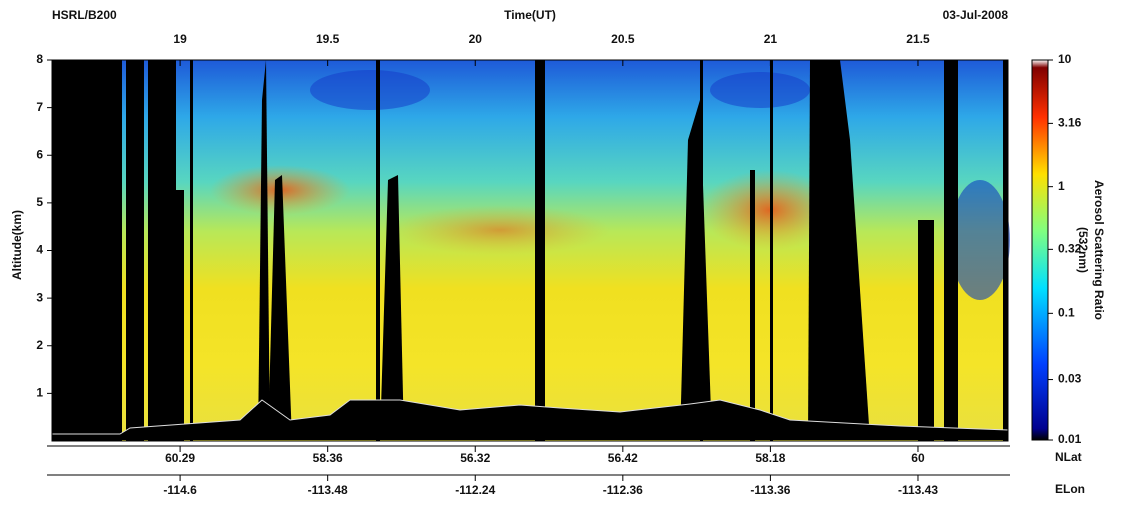  I want to click on lat-axis-label: NLat, so click(1068, 457).